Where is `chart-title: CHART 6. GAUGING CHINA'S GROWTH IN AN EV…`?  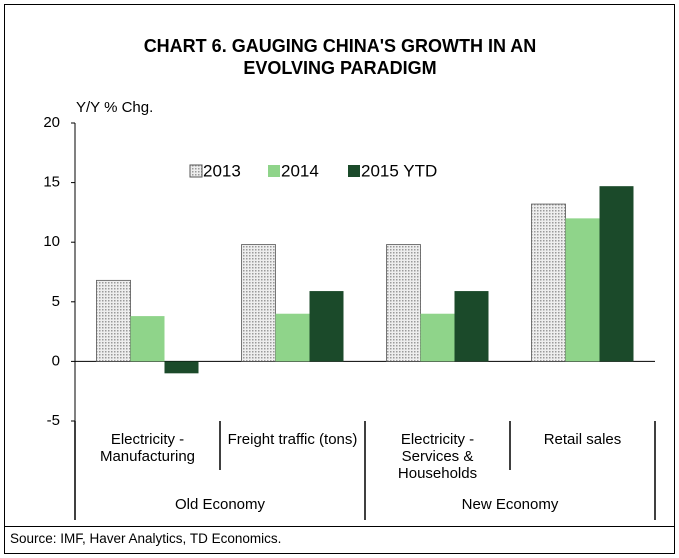 chart-title: CHART 6. GAUGING CHINA'S GROWTH IN AN EV… is located at coordinates (340, 57).